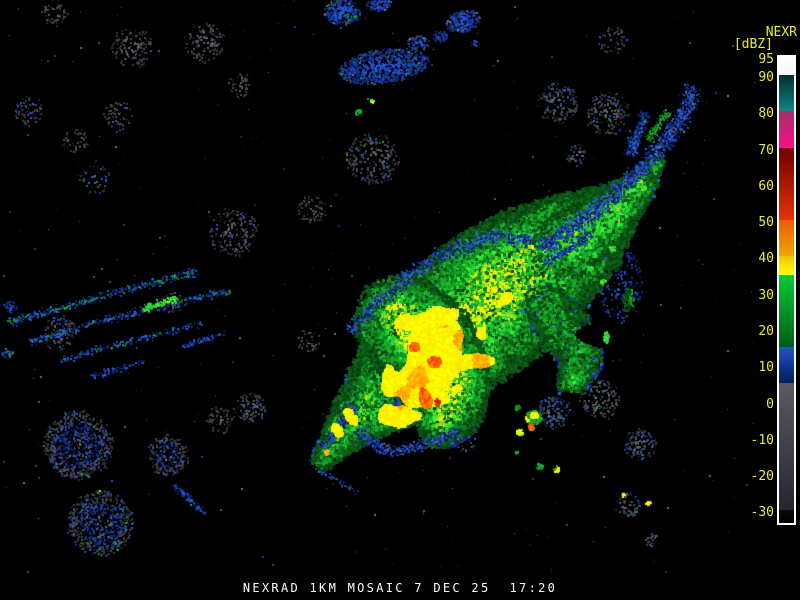  Describe the element at coordinates (766, 78) in the screenshot. I see `colorbar-tick-90: 90` at that location.